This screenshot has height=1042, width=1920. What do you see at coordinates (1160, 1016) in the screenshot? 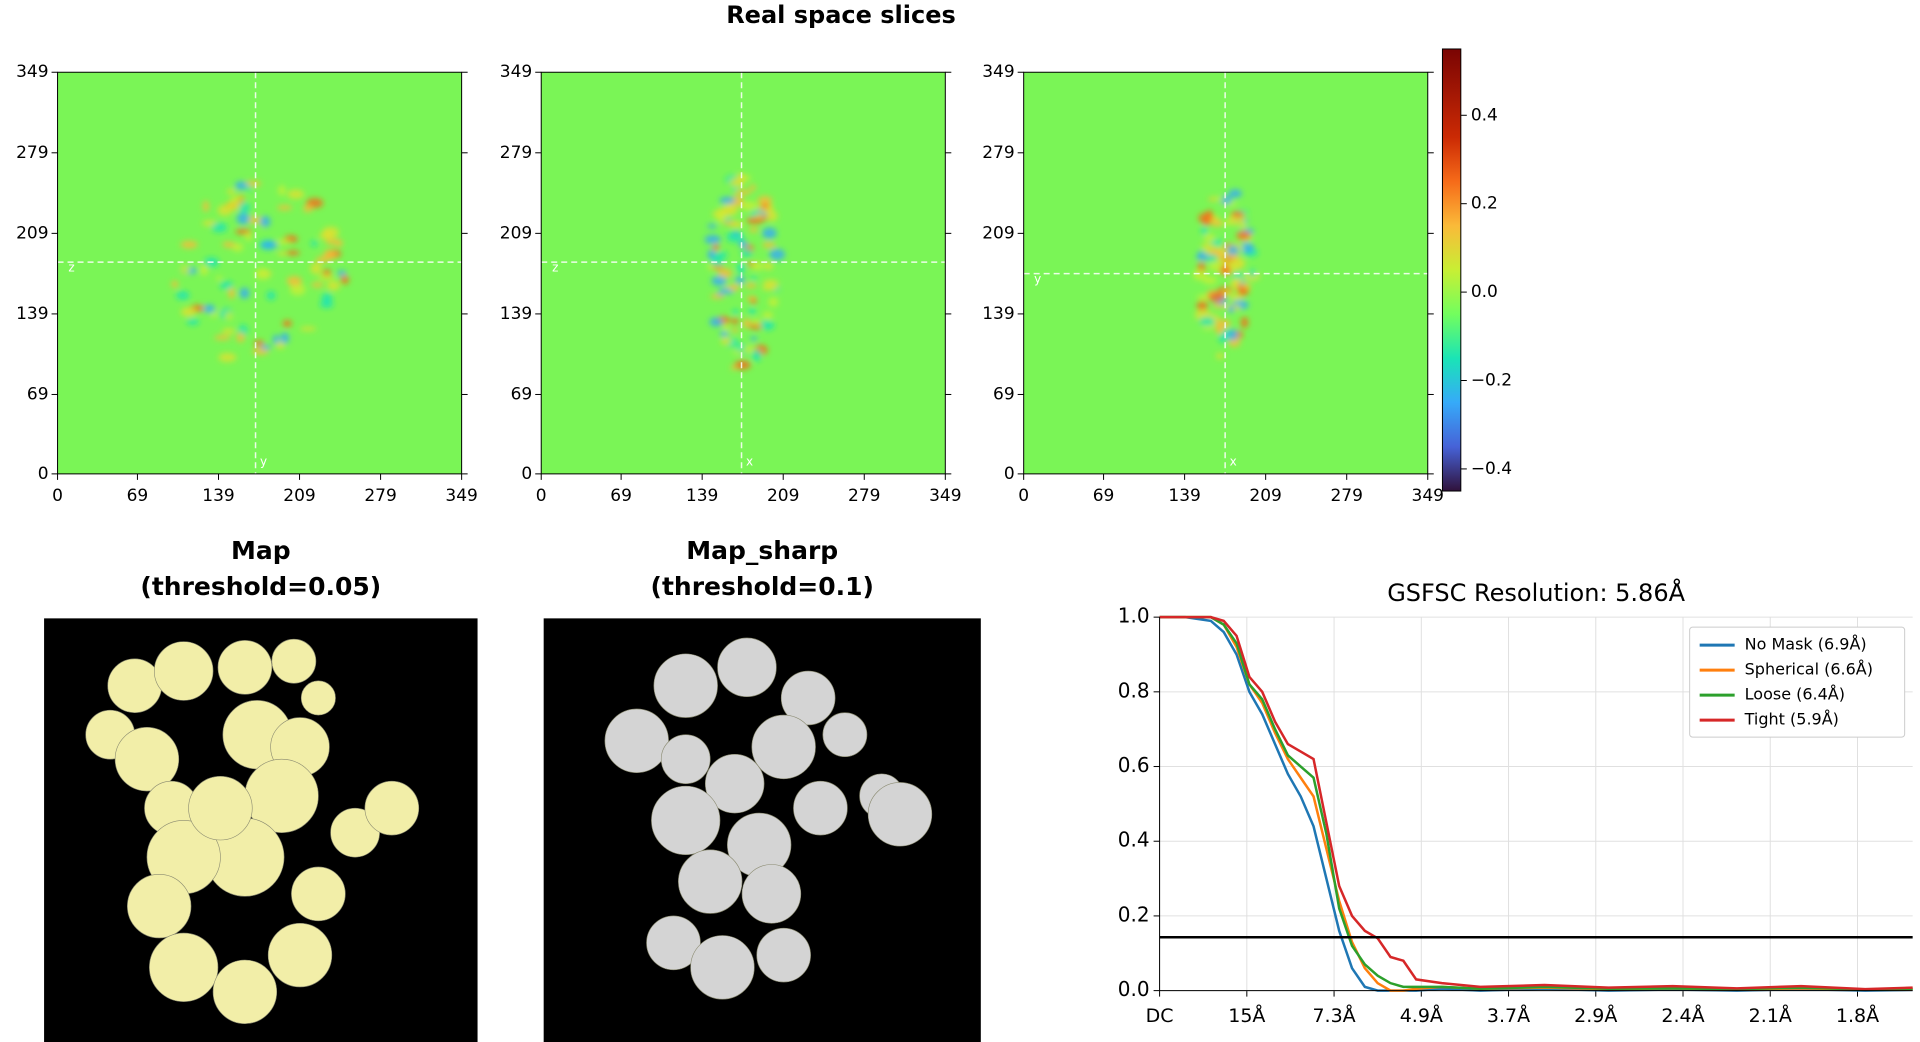
I see `x-tick-label: DC` at bounding box center [1160, 1016].